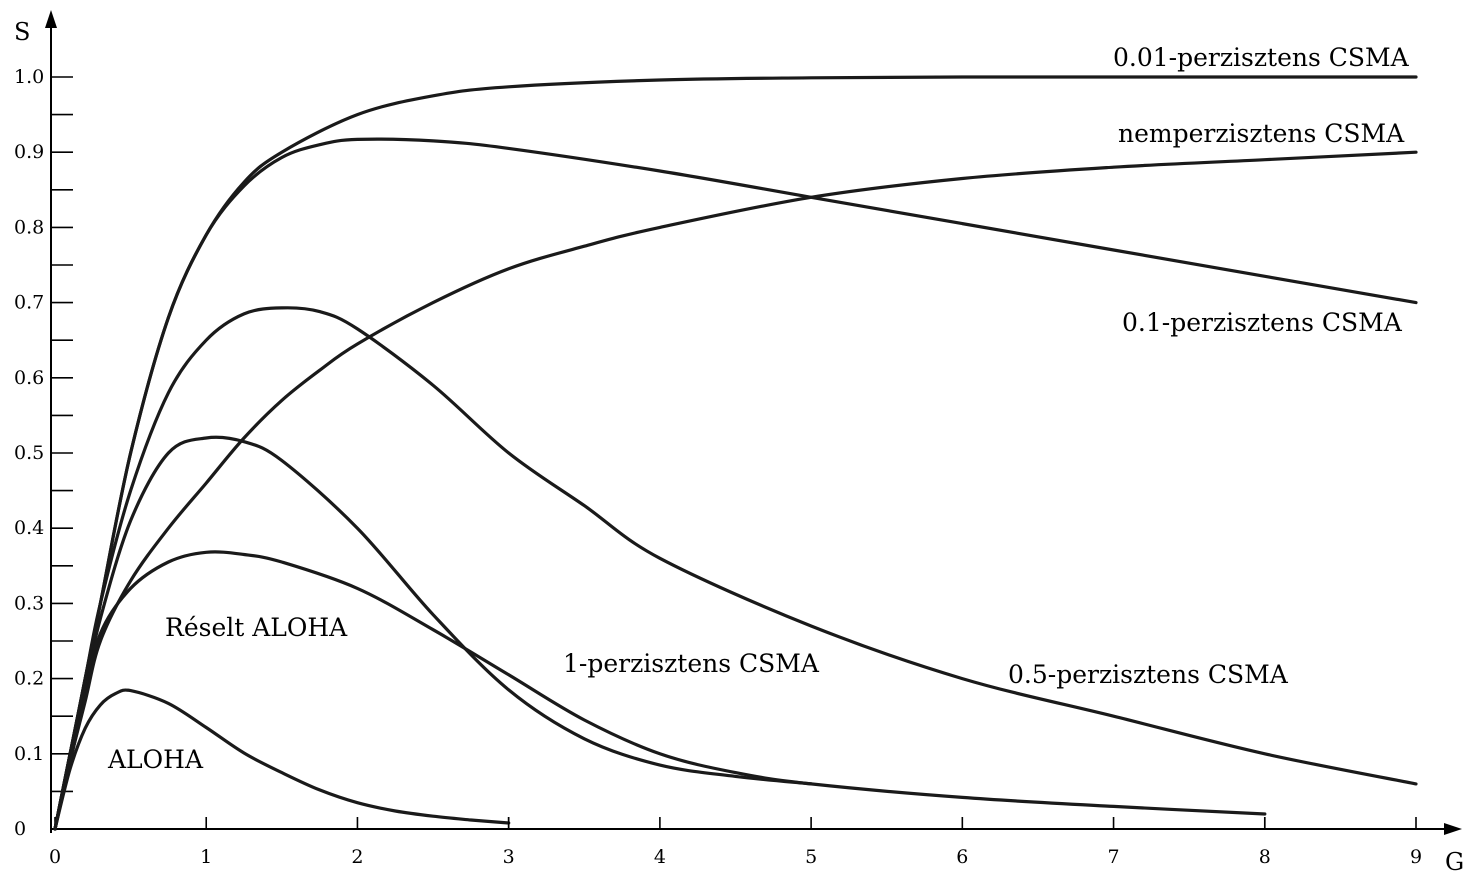 This screenshot has width=1464, height=873. What do you see at coordinates (1453, 829) in the screenshot?
I see `x-axis-arrow` at bounding box center [1453, 829].